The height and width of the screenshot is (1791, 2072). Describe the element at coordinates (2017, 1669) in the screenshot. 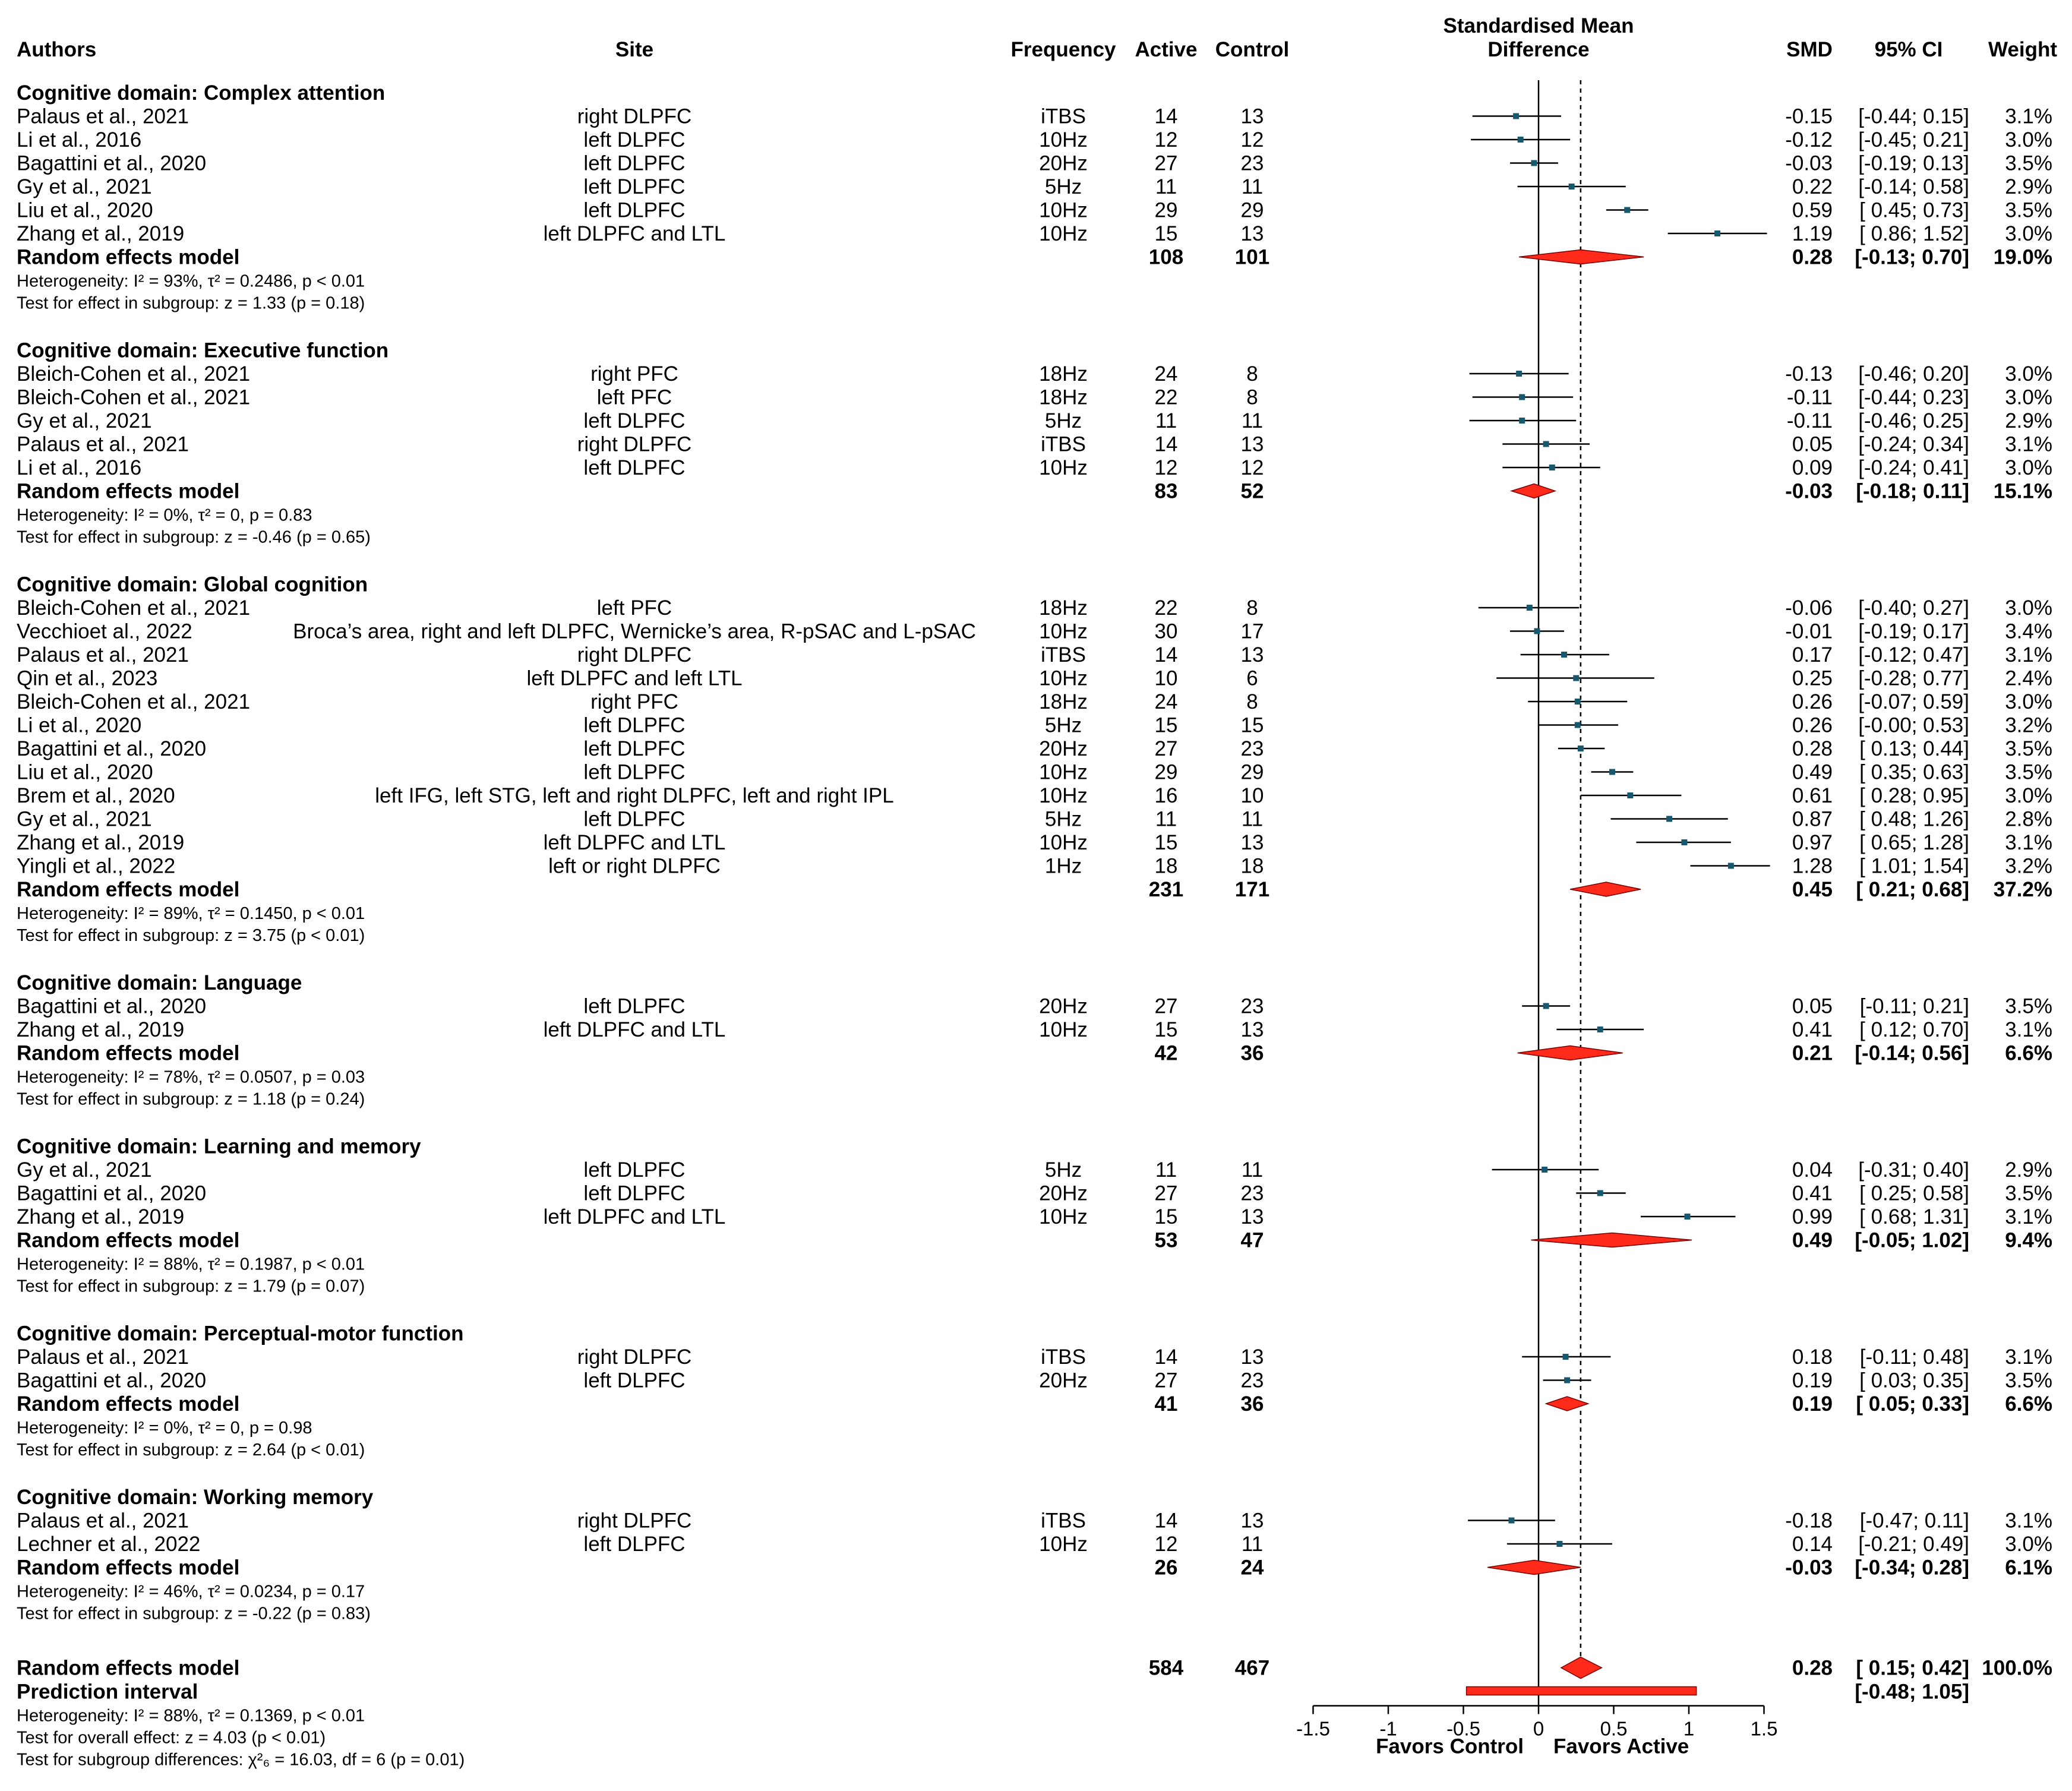

I see `overall-model-weight: 100.0%` at that location.